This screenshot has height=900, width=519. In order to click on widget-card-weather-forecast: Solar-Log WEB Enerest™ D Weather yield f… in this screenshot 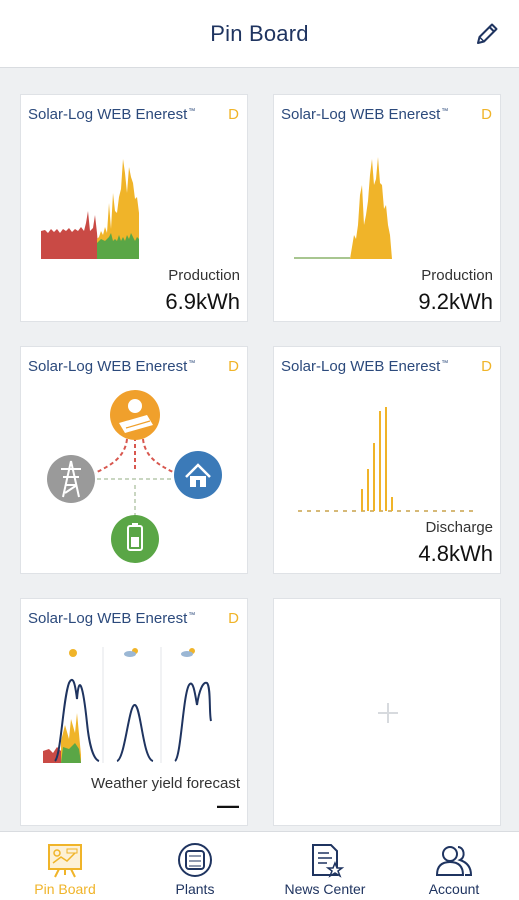, I will do `click(134, 712)`.